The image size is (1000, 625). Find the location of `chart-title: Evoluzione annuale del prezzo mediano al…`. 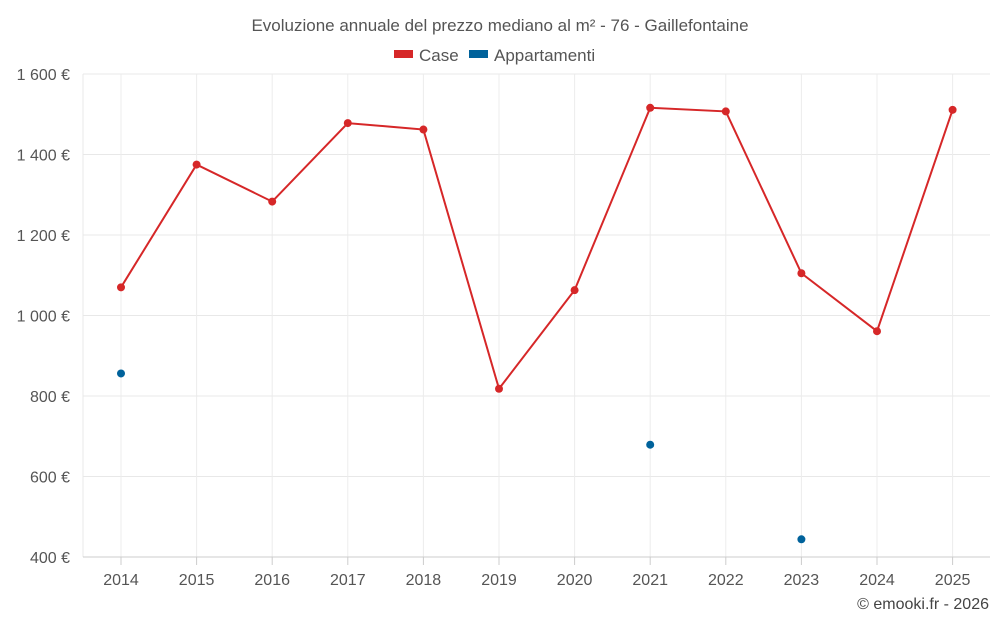

chart-title: Evoluzione annuale del prezzo mediano al… is located at coordinates (499, 25).